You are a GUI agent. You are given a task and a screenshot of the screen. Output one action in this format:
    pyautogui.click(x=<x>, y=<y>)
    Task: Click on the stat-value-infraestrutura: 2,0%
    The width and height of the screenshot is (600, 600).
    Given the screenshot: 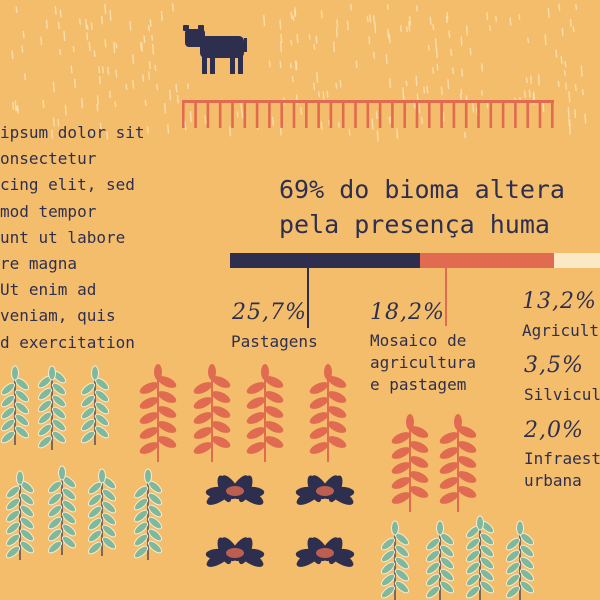 What is the action you would take?
    pyautogui.click(x=554, y=430)
    